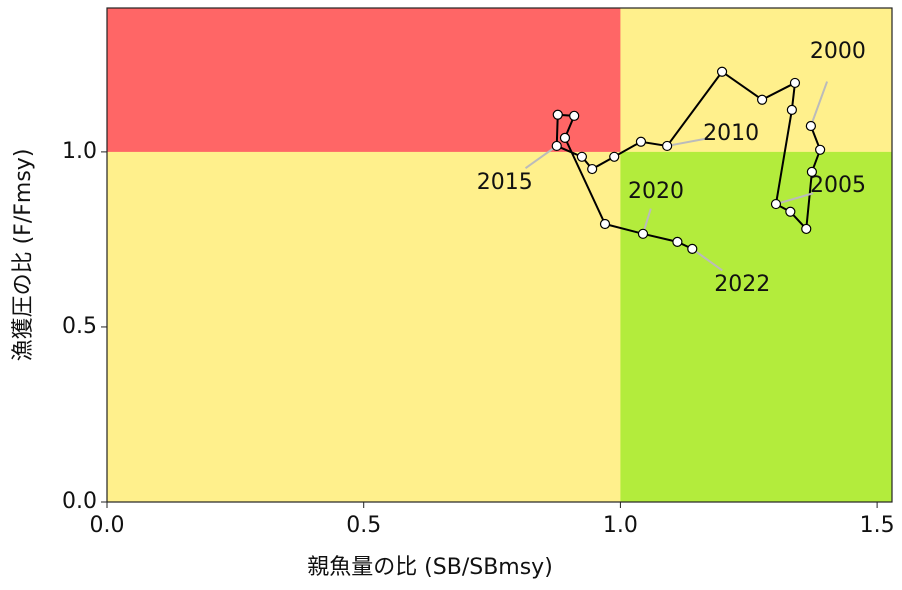  Describe the element at coordinates (877, 525) in the screenshot. I see `x-tick-label: 1.5` at that location.